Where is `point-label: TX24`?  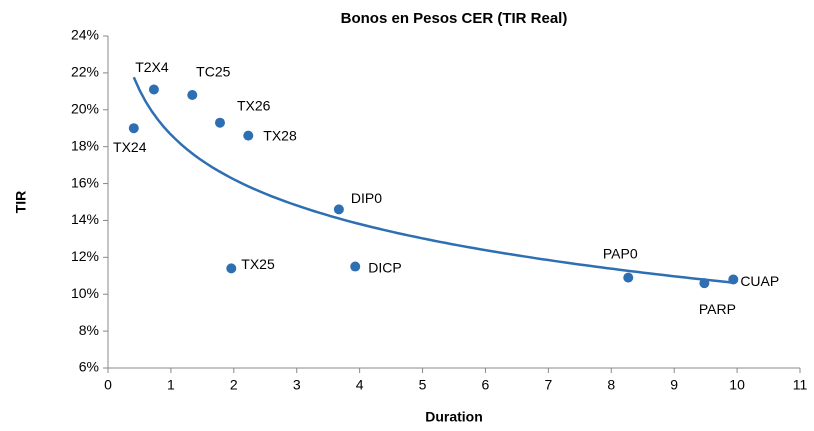 point-label: TX24 is located at coordinates (130, 147).